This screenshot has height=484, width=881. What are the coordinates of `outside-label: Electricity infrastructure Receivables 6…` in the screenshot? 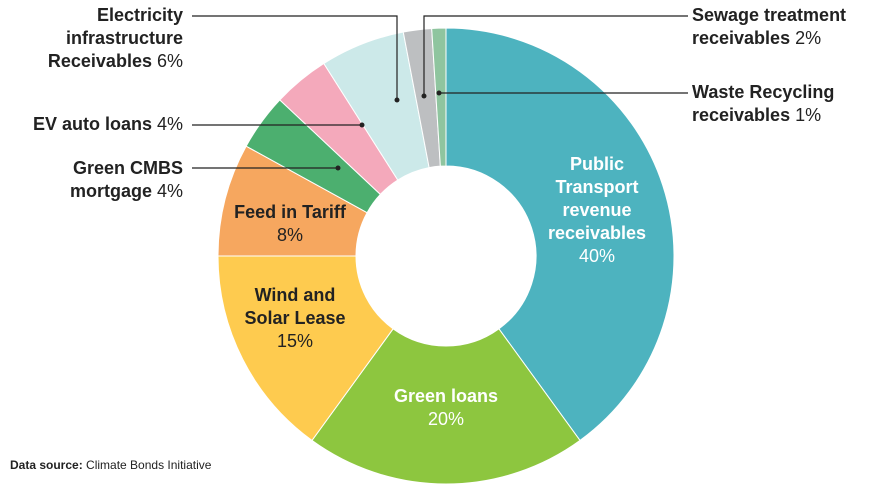 It's located at (115, 38).